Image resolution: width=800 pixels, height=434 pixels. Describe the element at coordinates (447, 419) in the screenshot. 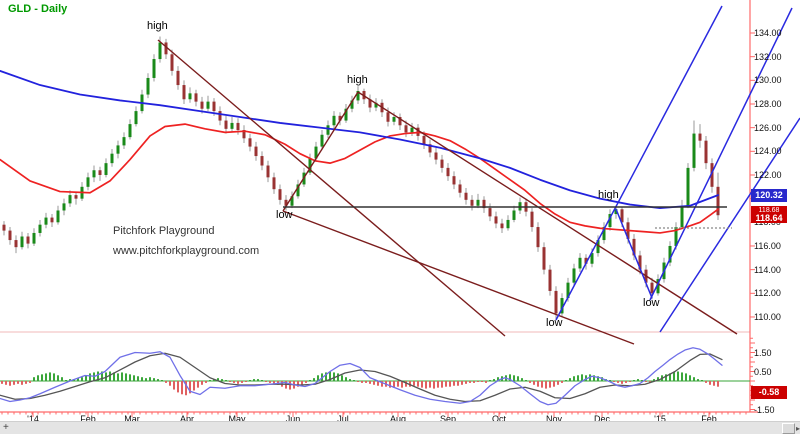

I see `x-axis-label: Sep` at that location.